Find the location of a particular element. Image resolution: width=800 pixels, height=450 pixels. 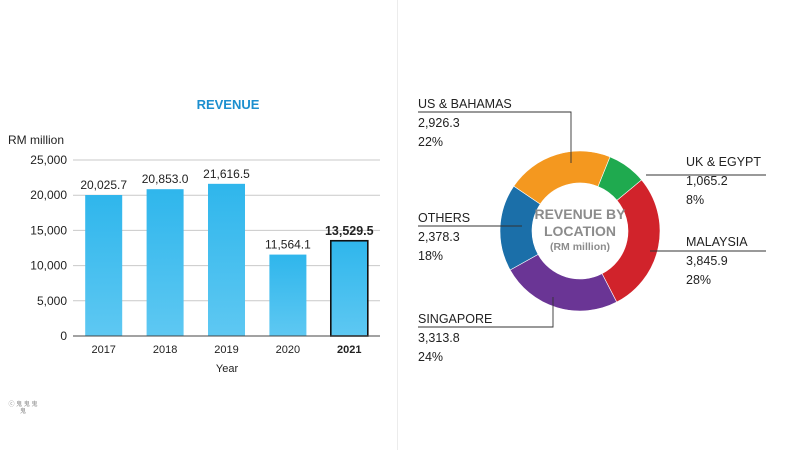

donut-center-subtitle: (RM million) is located at coordinates (580, 247).